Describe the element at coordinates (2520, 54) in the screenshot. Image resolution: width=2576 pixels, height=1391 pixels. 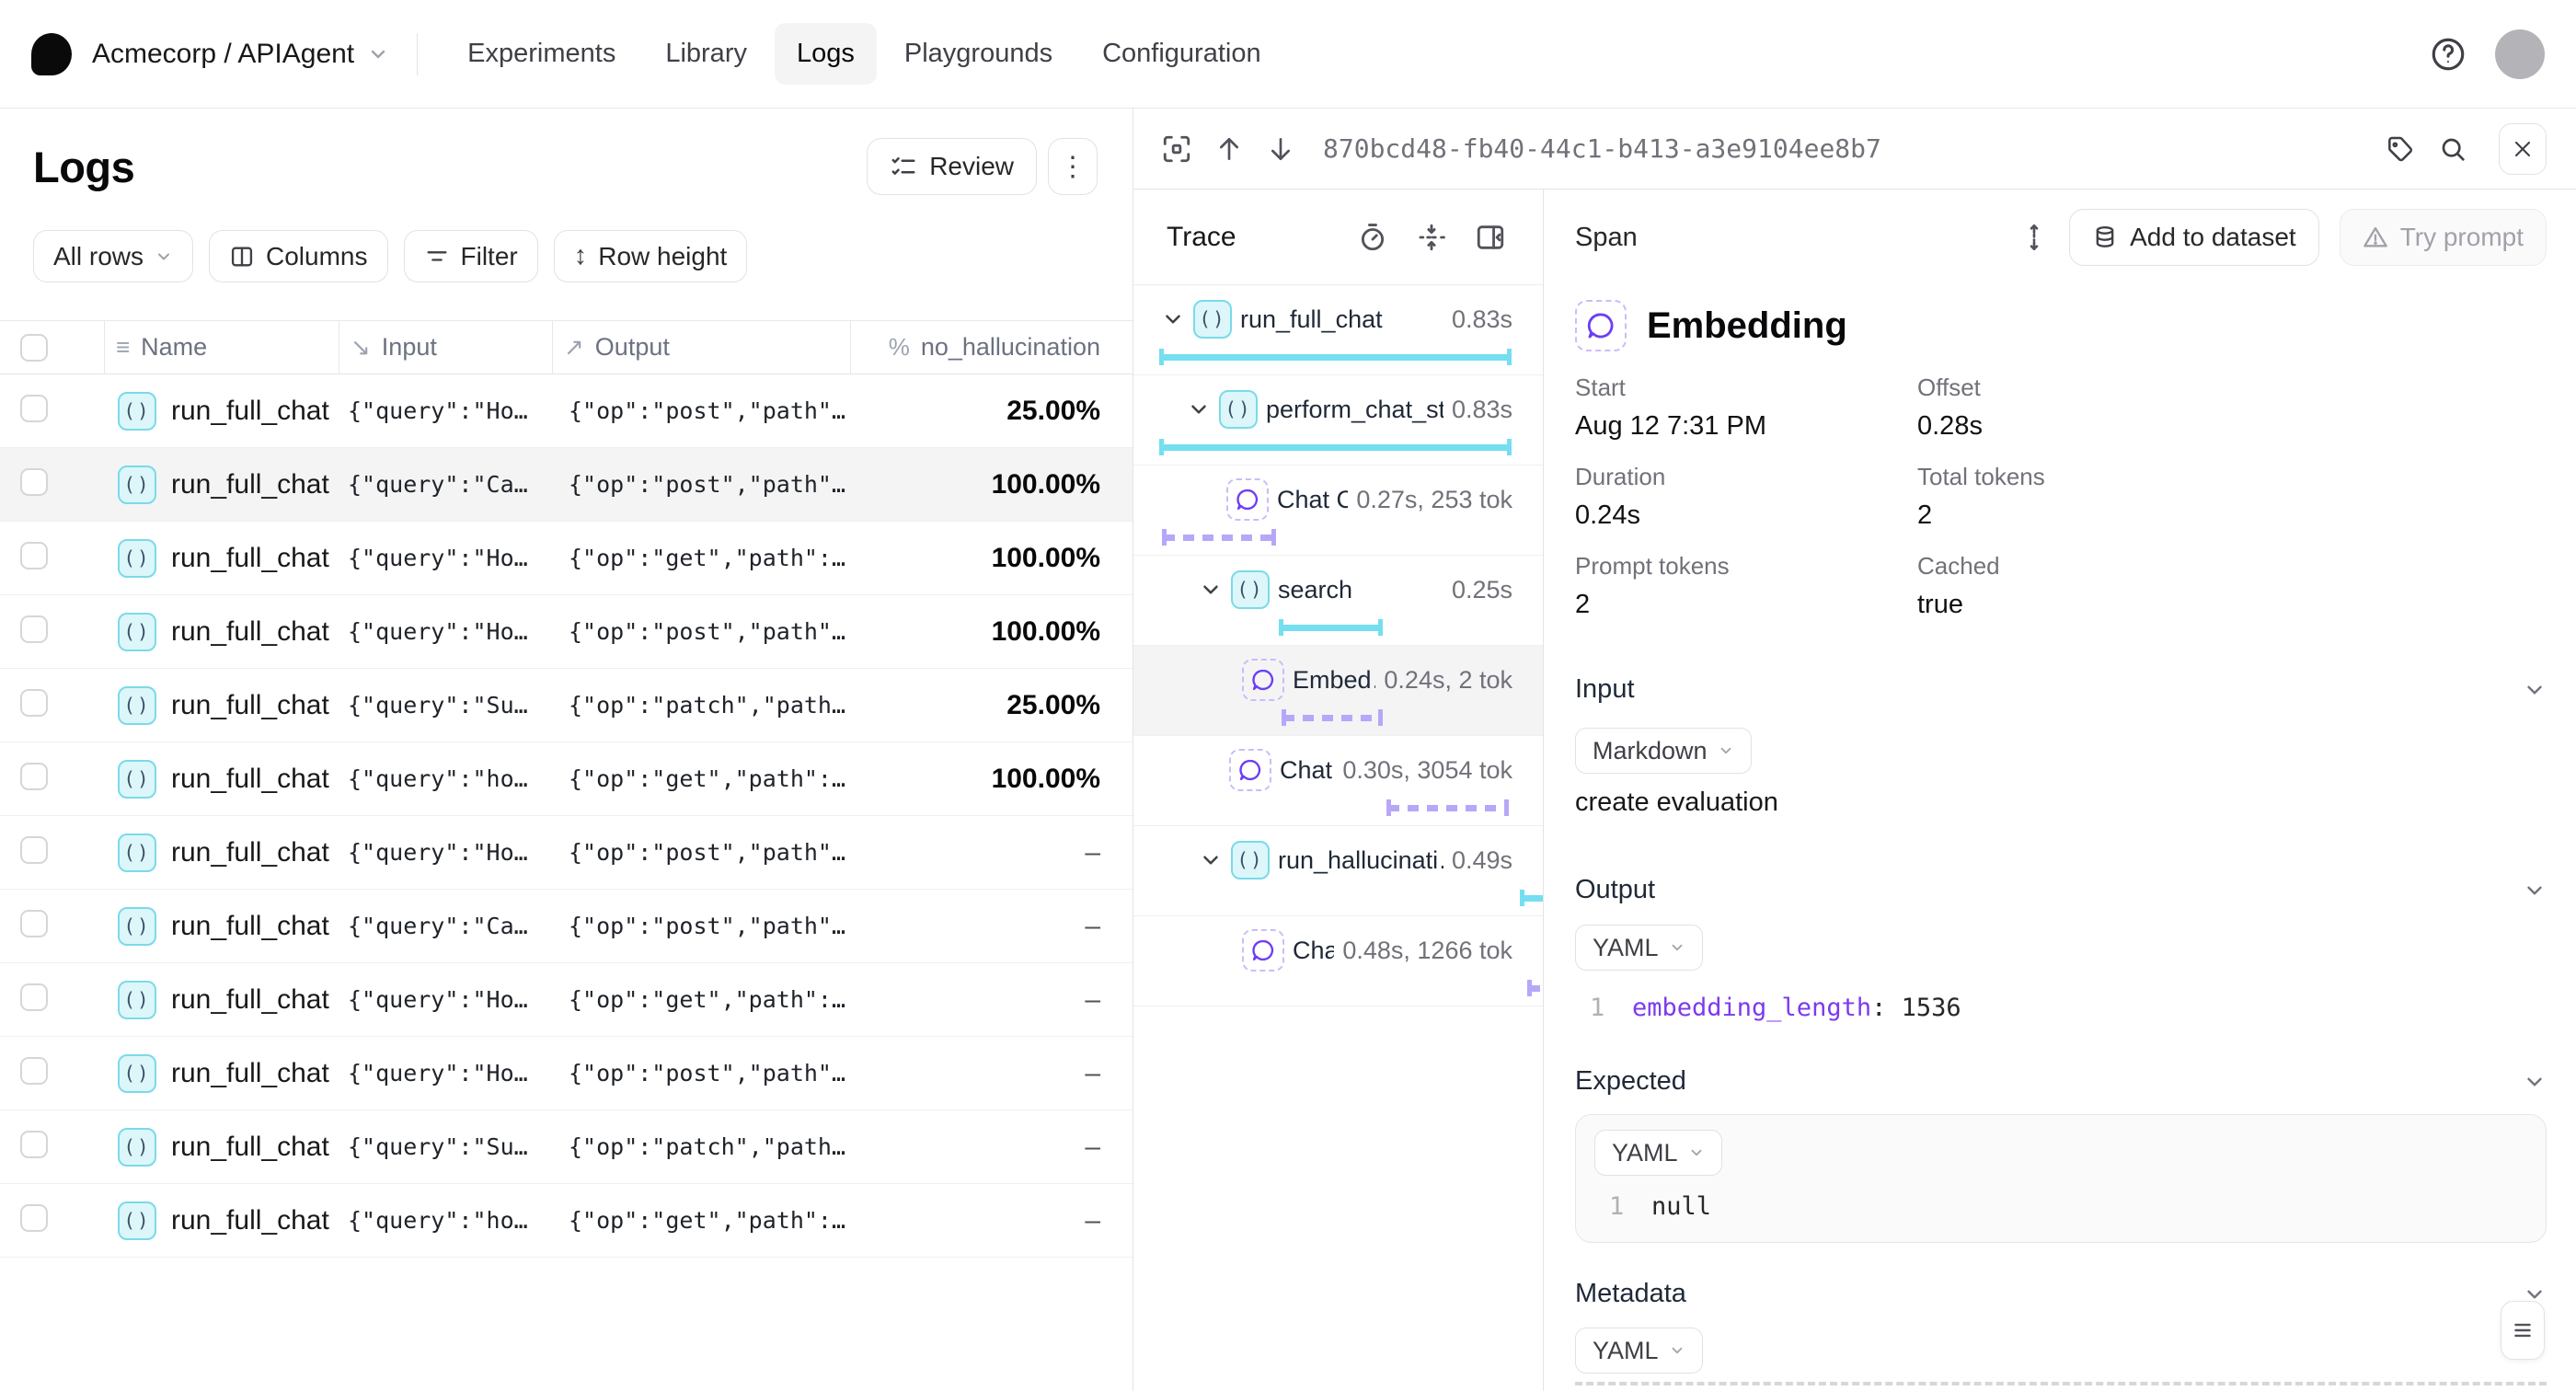
I see `user-avatar` at that location.